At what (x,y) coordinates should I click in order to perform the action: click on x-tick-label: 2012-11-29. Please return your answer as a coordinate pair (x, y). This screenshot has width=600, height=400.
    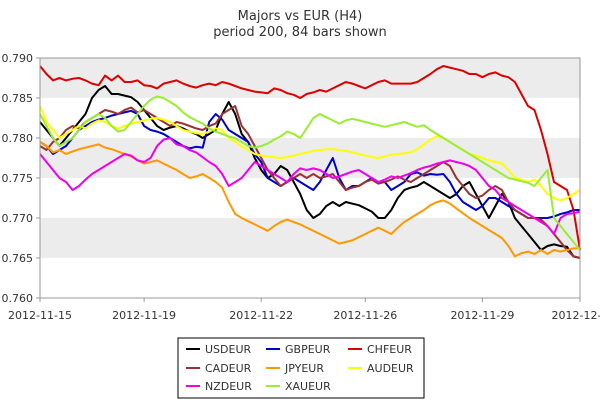
    Looking at the image, I should click on (482, 315).